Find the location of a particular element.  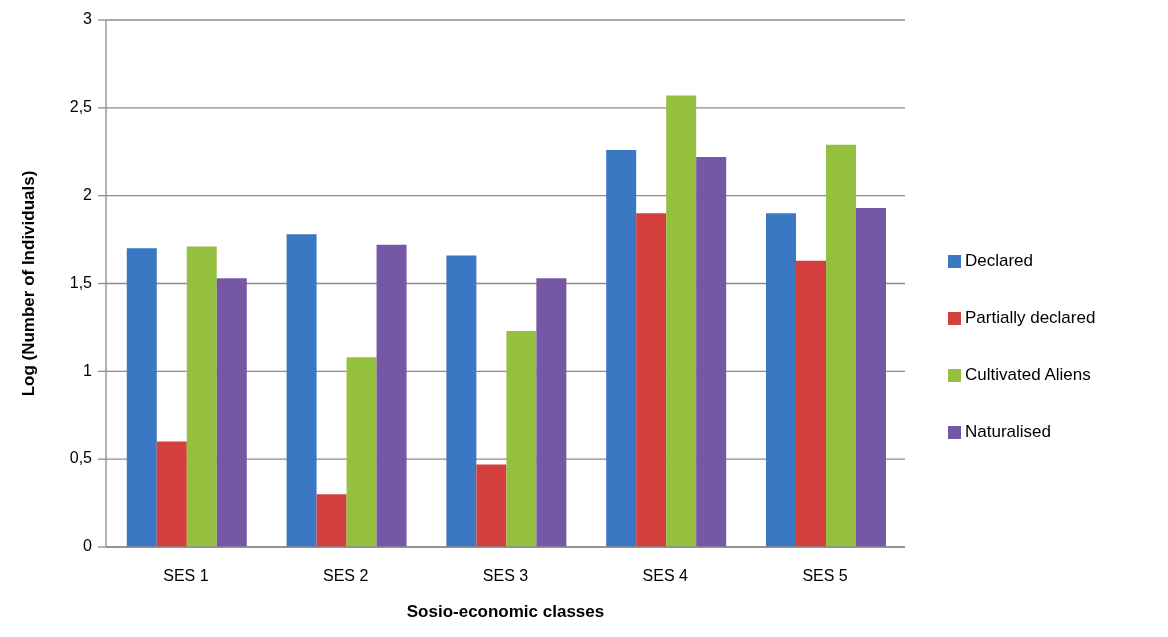

legend-label: Naturalised is located at coordinates (1008, 432).